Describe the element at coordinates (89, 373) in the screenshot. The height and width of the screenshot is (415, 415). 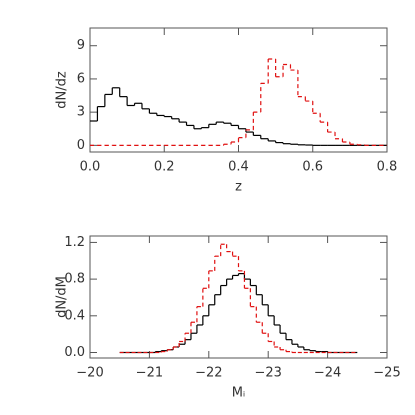
I see `x-tick-label: −20` at that location.